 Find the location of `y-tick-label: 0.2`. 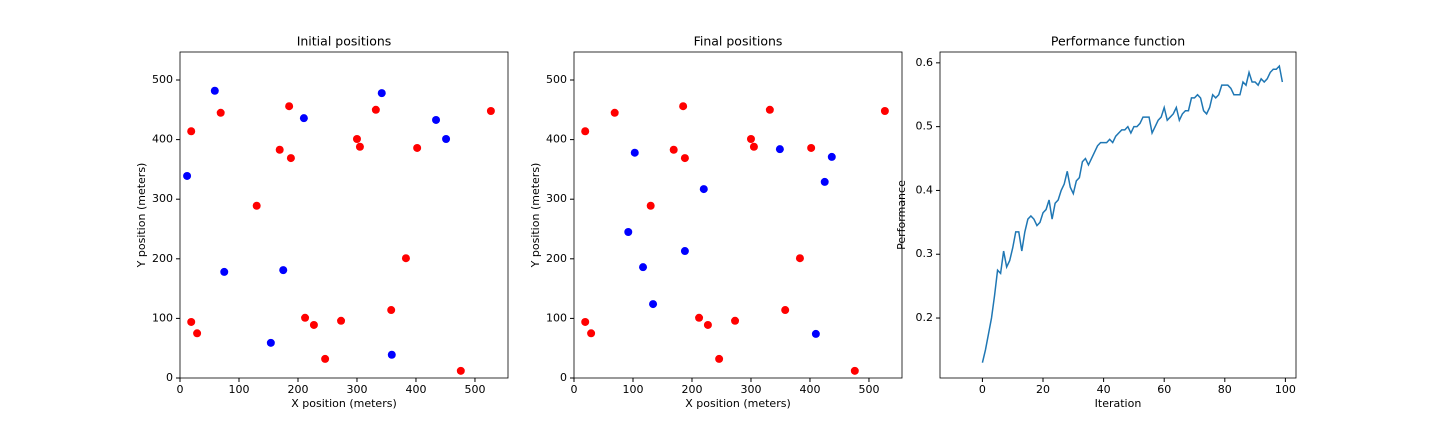

y-tick-label: 0.2 is located at coordinates (925, 317).